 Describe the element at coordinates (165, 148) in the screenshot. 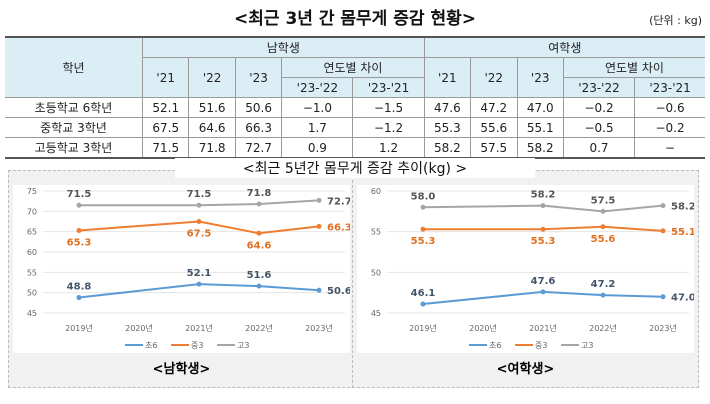

I see `value-cell: 71.5` at that location.